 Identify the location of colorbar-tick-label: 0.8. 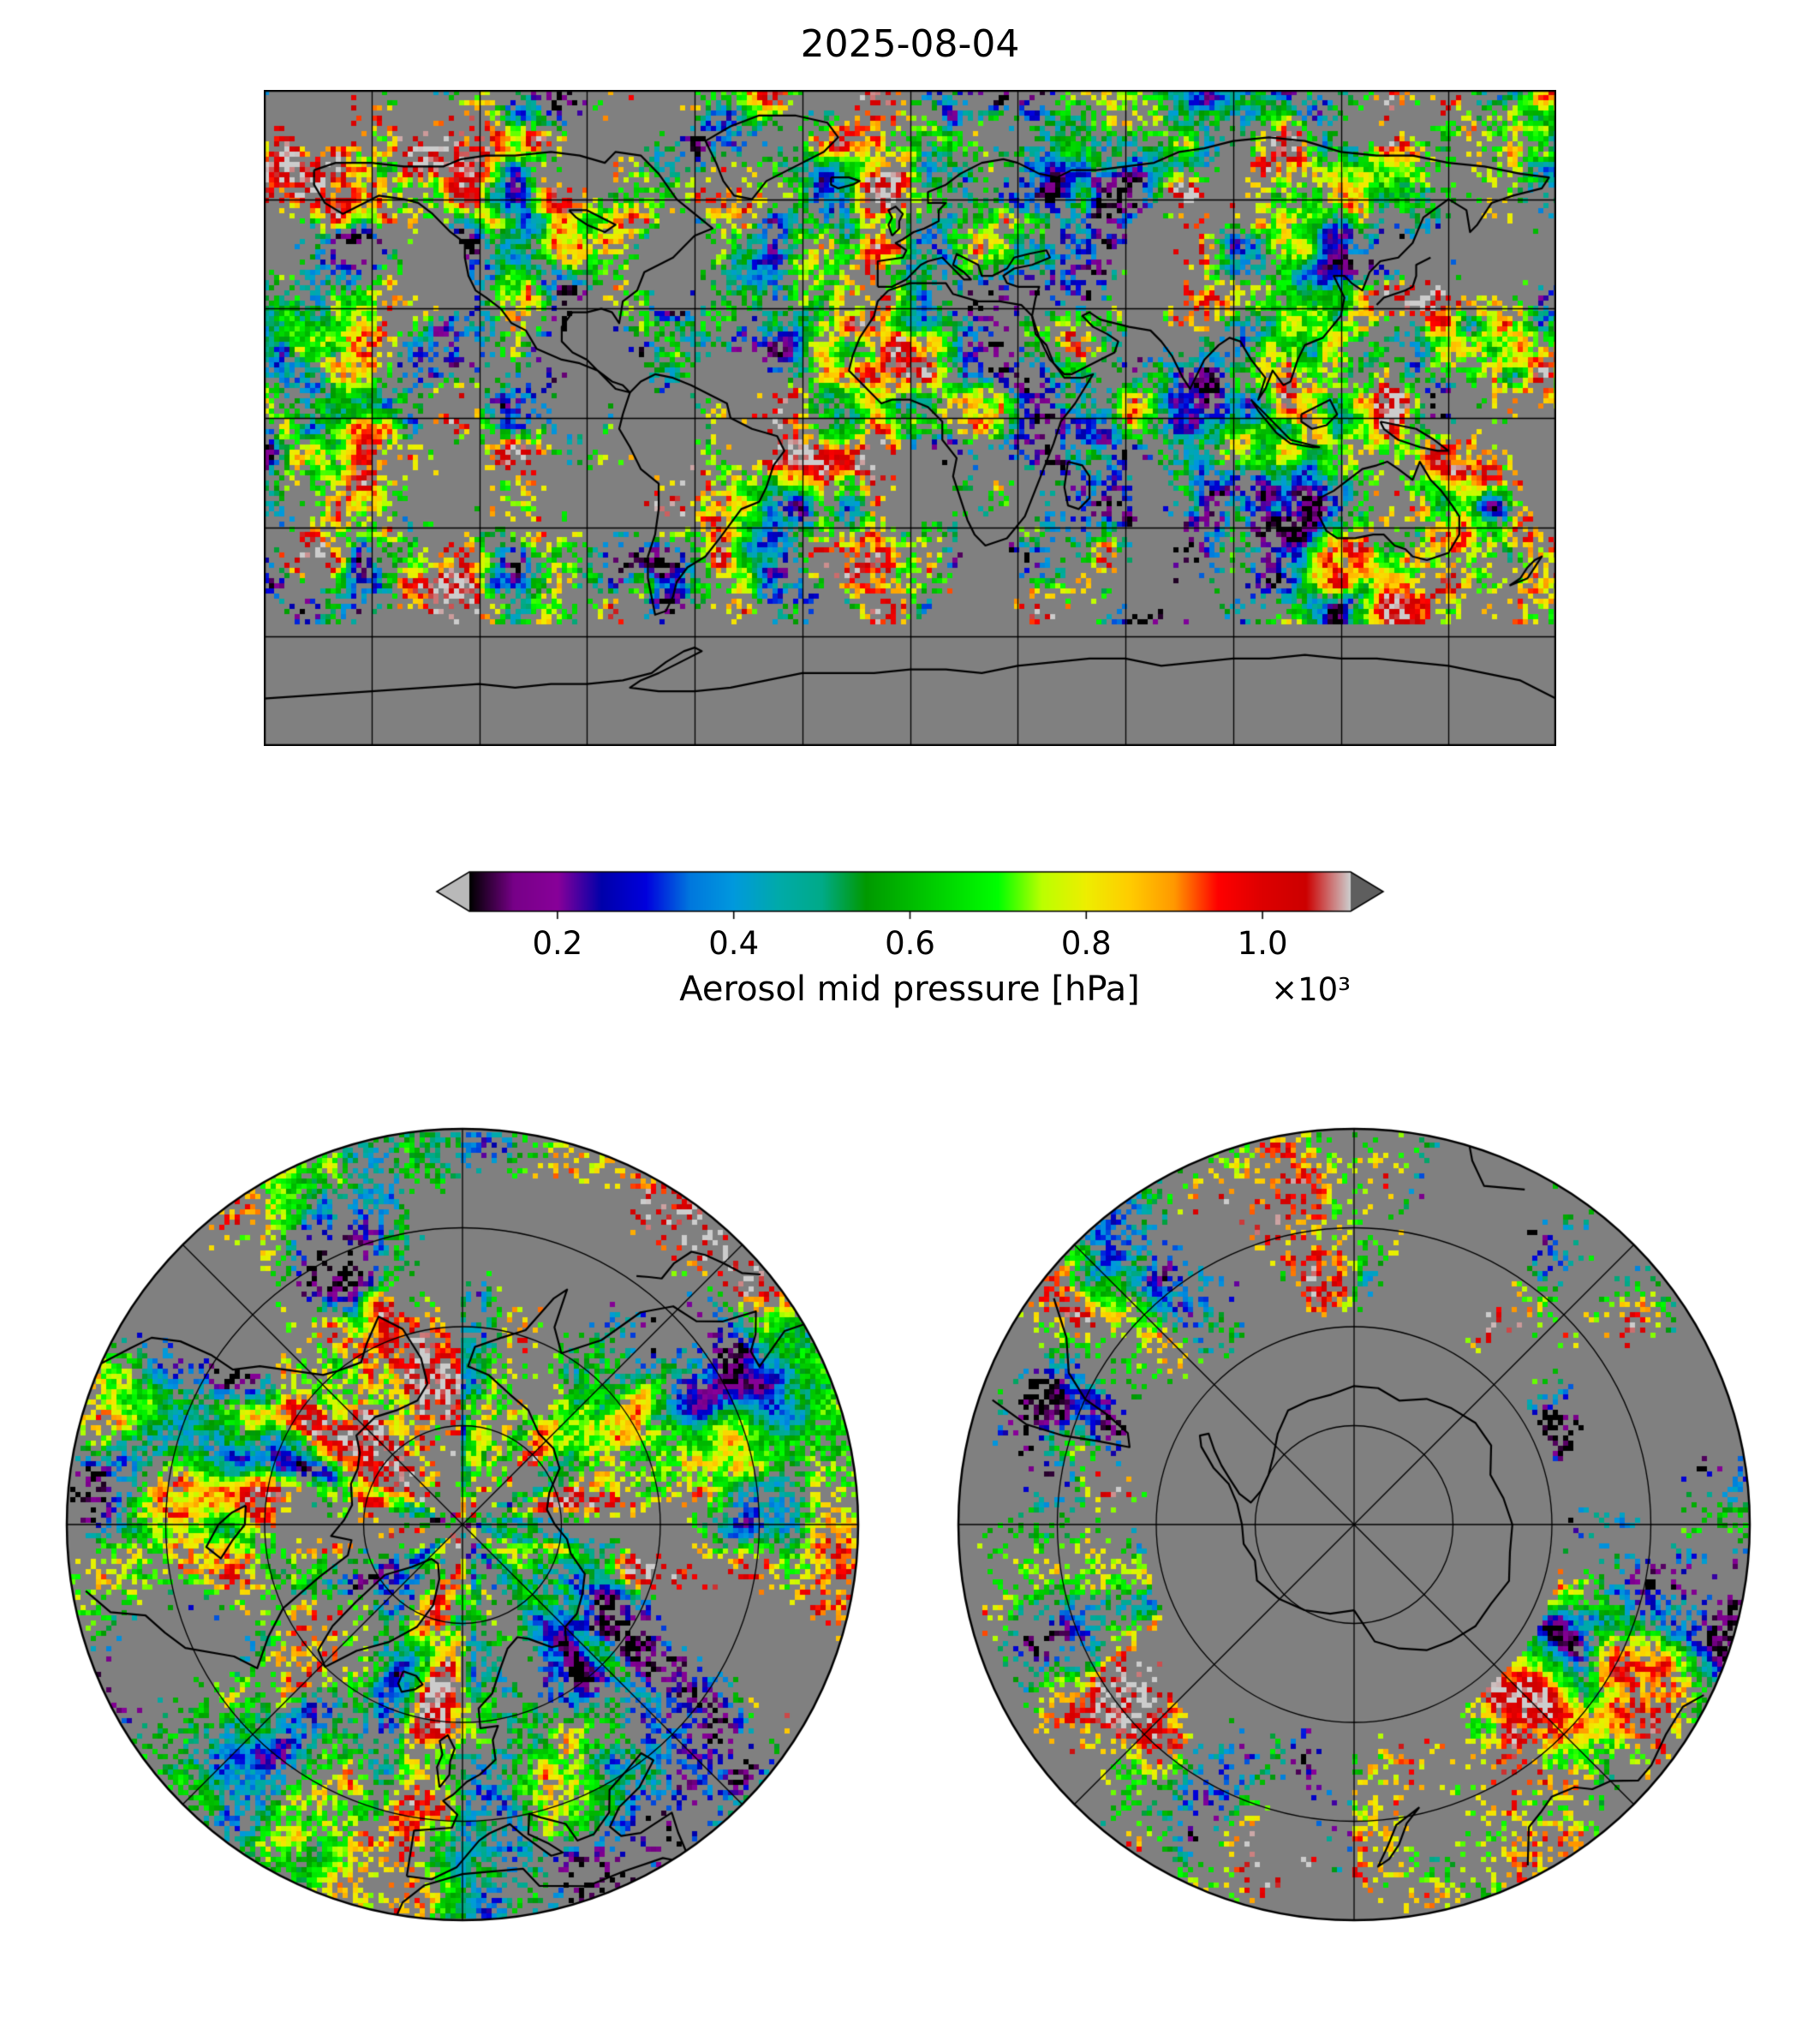
(1086, 943).